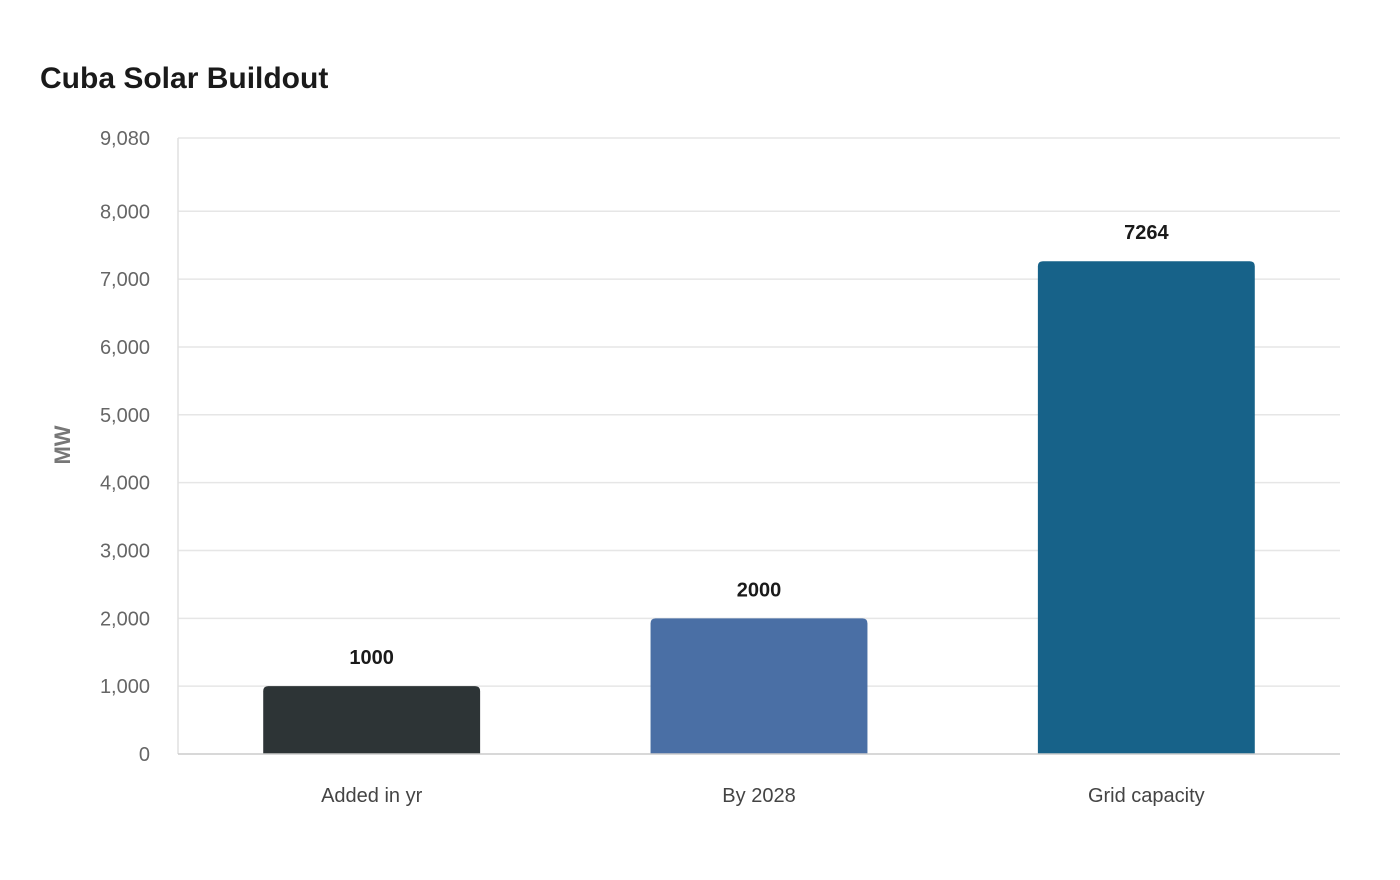  Describe the element at coordinates (372, 796) in the screenshot. I see `x-category-label: Added in yr` at that location.